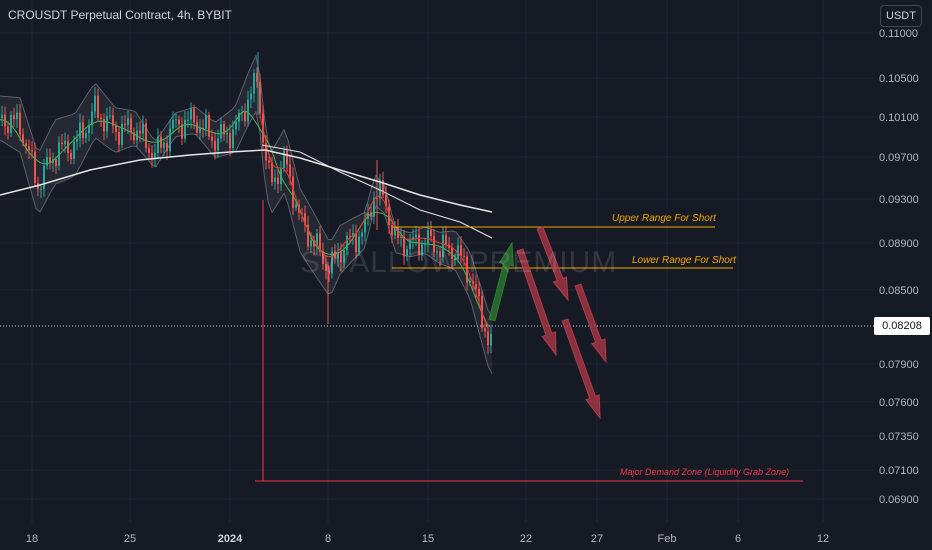 This screenshot has width=932, height=550. I want to click on currency-button: USDT, so click(901, 16).